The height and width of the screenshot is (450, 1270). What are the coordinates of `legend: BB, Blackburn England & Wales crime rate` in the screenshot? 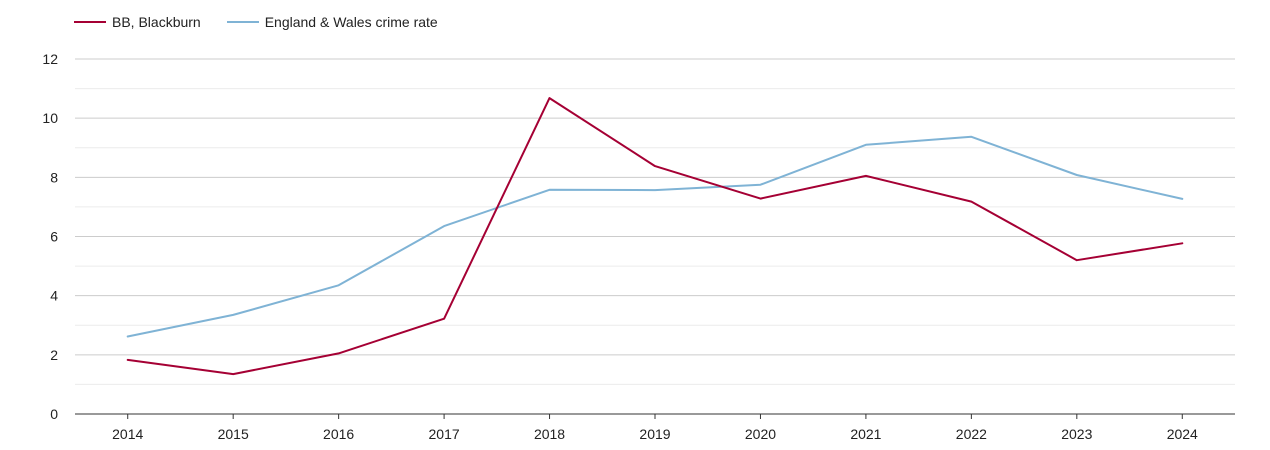 It's located at (269, 22).